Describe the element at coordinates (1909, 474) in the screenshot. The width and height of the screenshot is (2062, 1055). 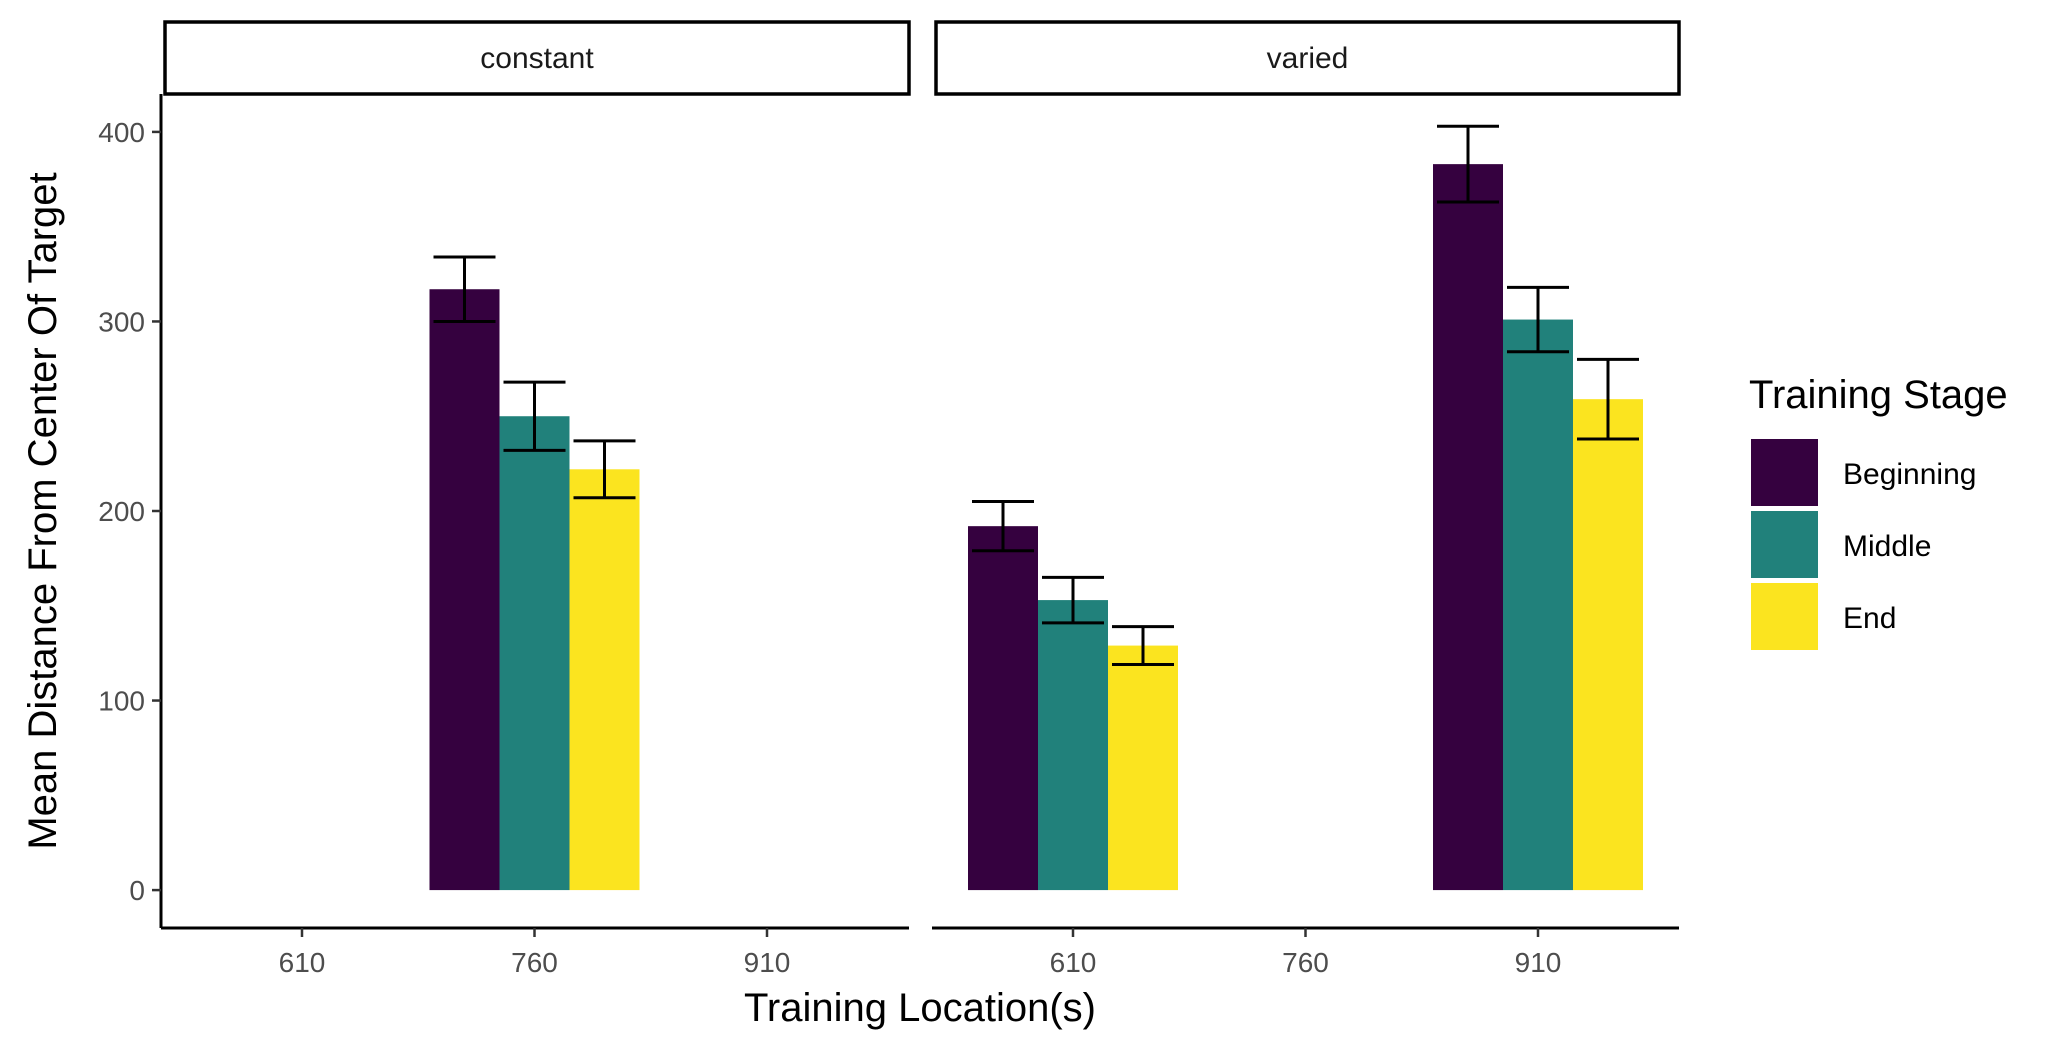
I see `legend-label: Beginning` at that location.